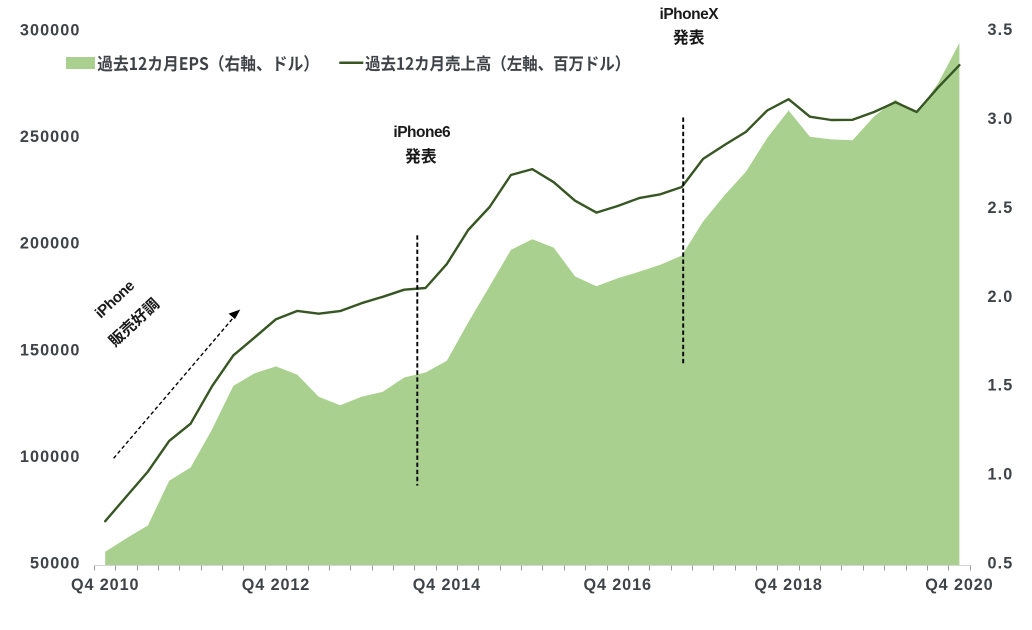 The image size is (1032, 630). I want to click on svg-text: 1.0, so click(1001, 475).